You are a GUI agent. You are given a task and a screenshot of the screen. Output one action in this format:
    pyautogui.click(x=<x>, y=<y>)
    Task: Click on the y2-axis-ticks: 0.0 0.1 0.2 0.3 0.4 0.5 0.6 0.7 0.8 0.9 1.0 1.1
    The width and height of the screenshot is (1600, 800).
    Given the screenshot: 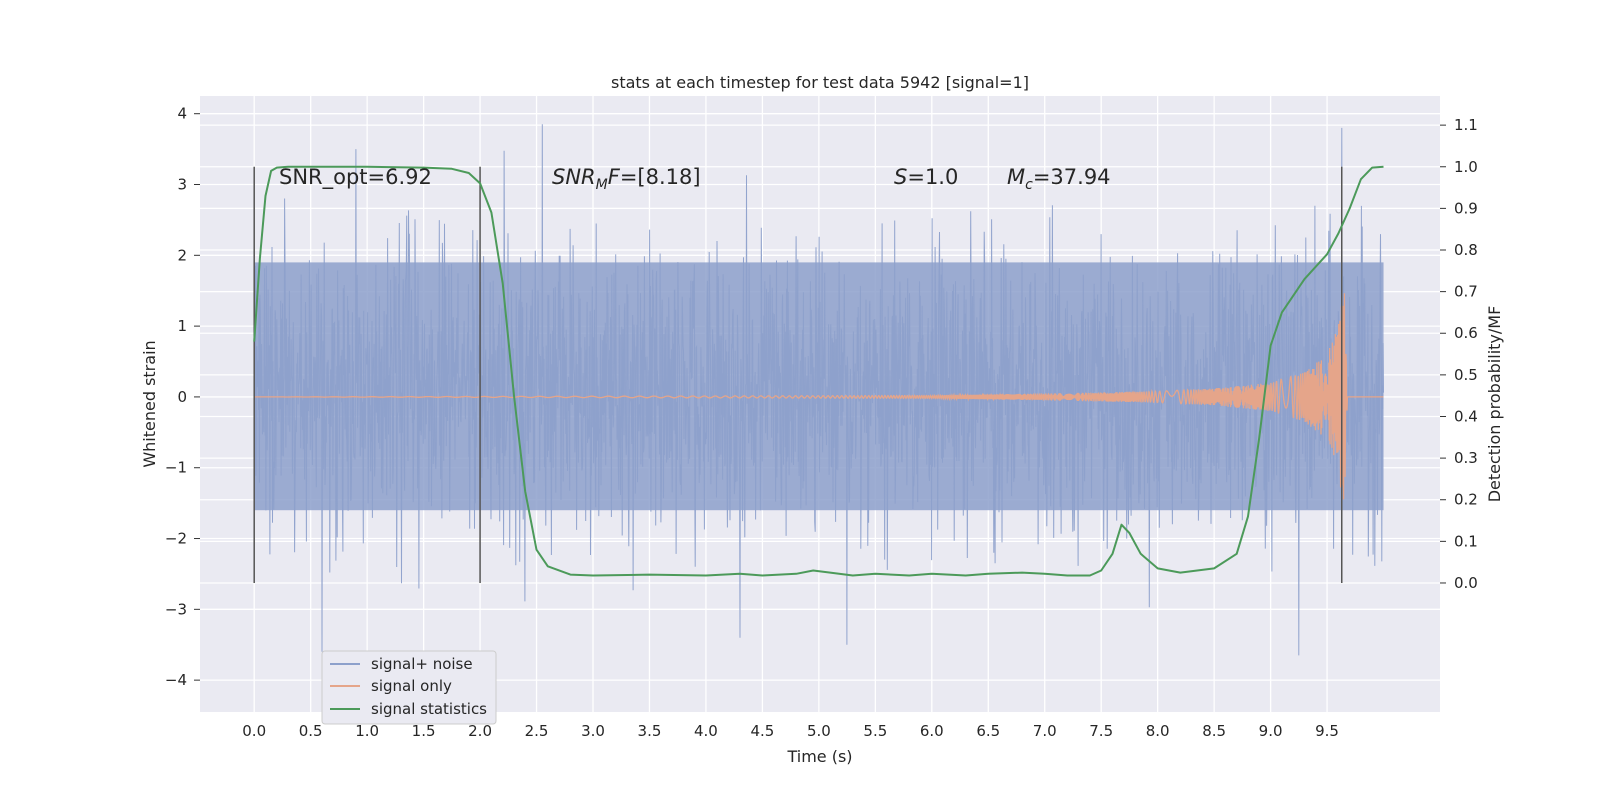 What is the action you would take?
    pyautogui.click(x=1459, y=354)
    